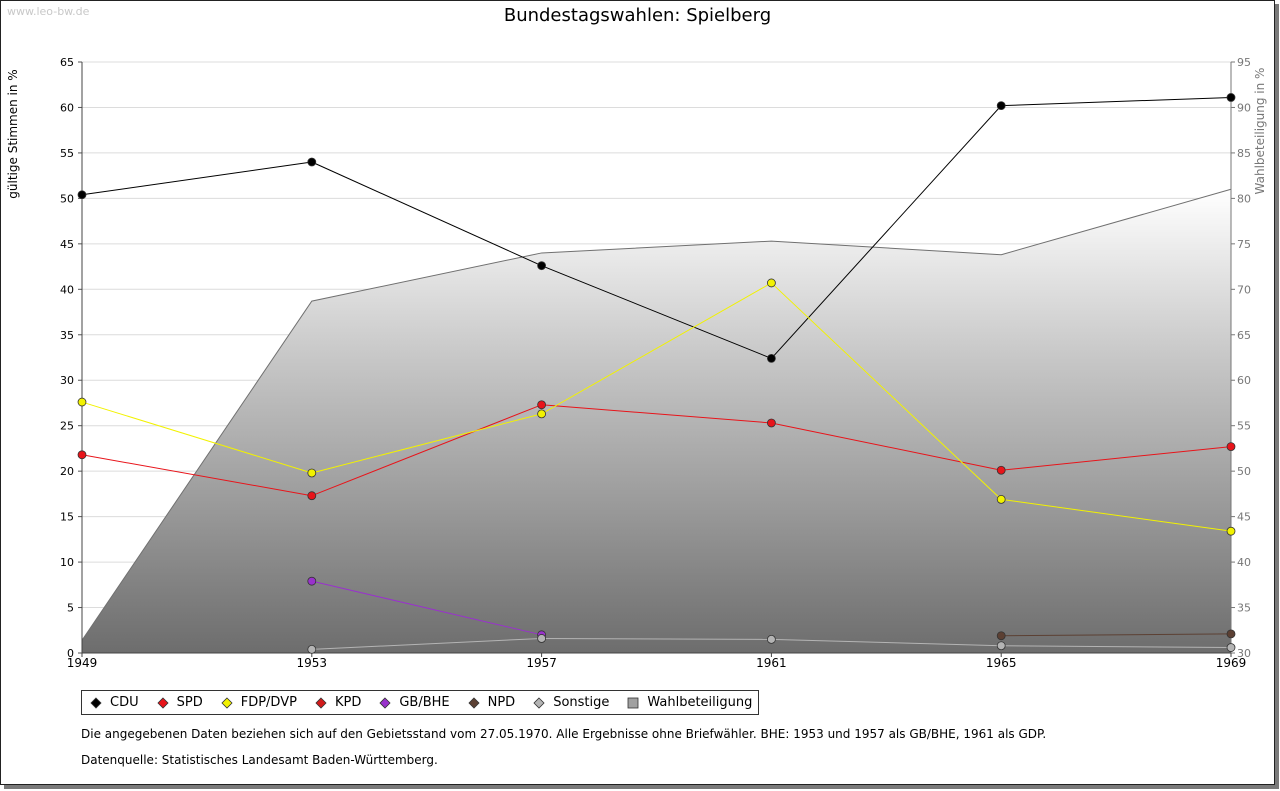 The image size is (1280, 791). I want to click on y-tick-label-right: 75, so click(1244, 244).